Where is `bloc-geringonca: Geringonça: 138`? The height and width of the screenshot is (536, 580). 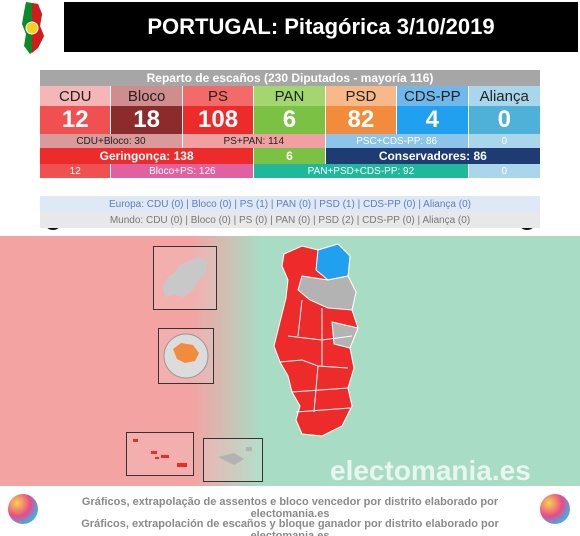 bloc-geringonca: Geringonça: 138 is located at coordinates (147, 156).